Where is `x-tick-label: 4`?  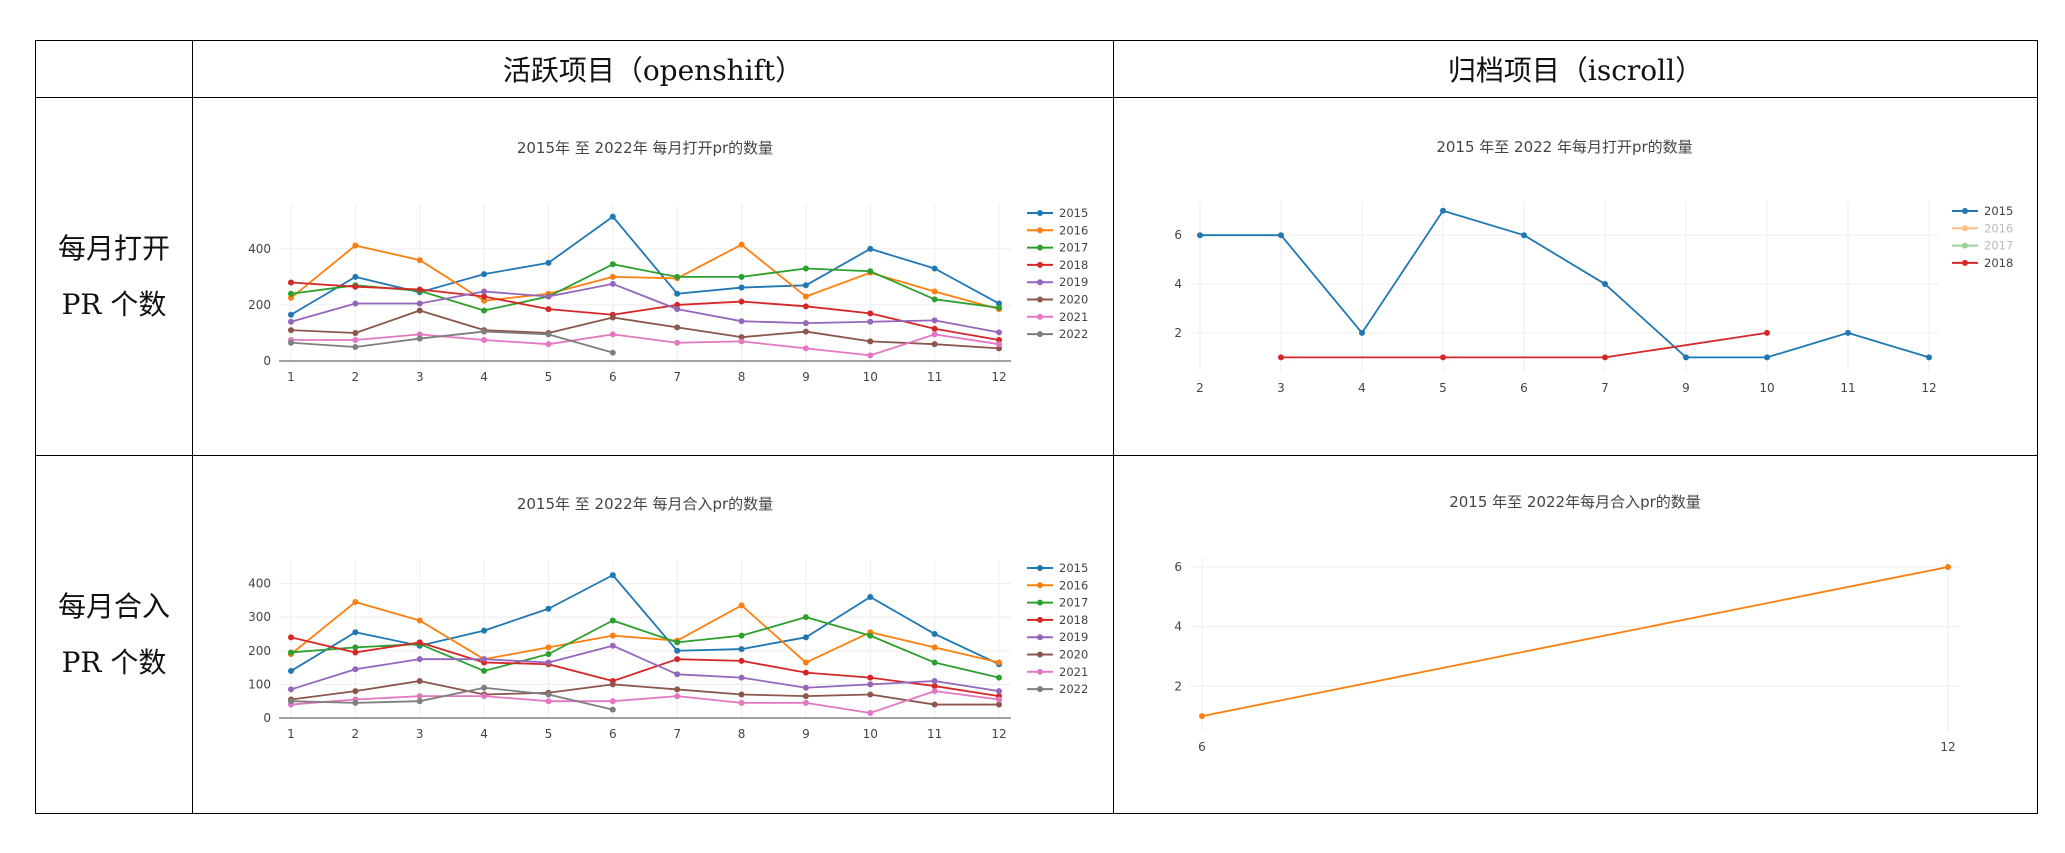 x-tick-label: 4 is located at coordinates (1362, 388).